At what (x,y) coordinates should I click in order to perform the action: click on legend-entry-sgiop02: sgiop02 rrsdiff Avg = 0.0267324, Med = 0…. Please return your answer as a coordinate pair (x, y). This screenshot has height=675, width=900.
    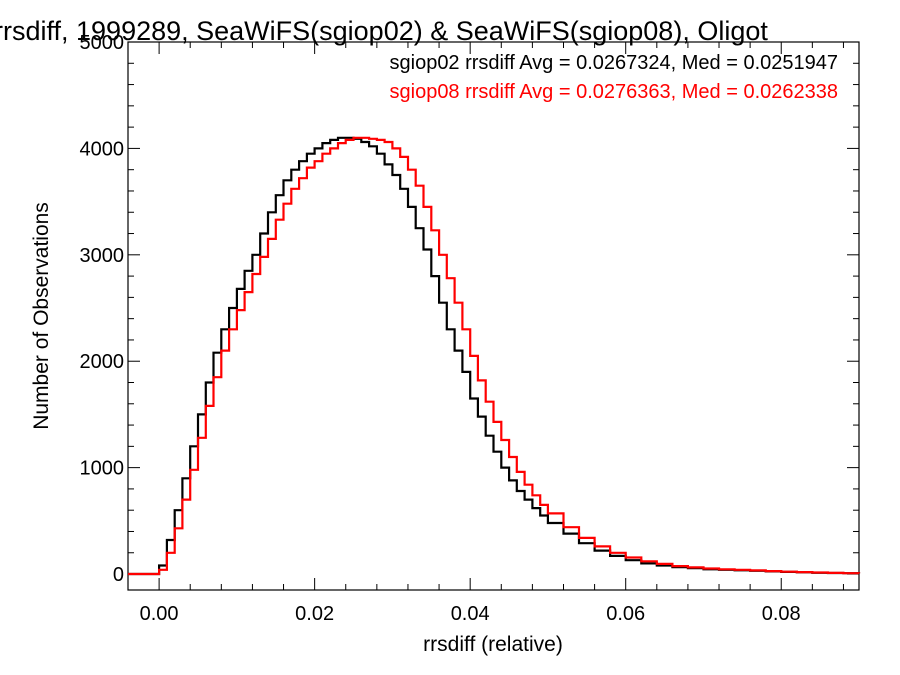
    Looking at the image, I should click on (614, 63).